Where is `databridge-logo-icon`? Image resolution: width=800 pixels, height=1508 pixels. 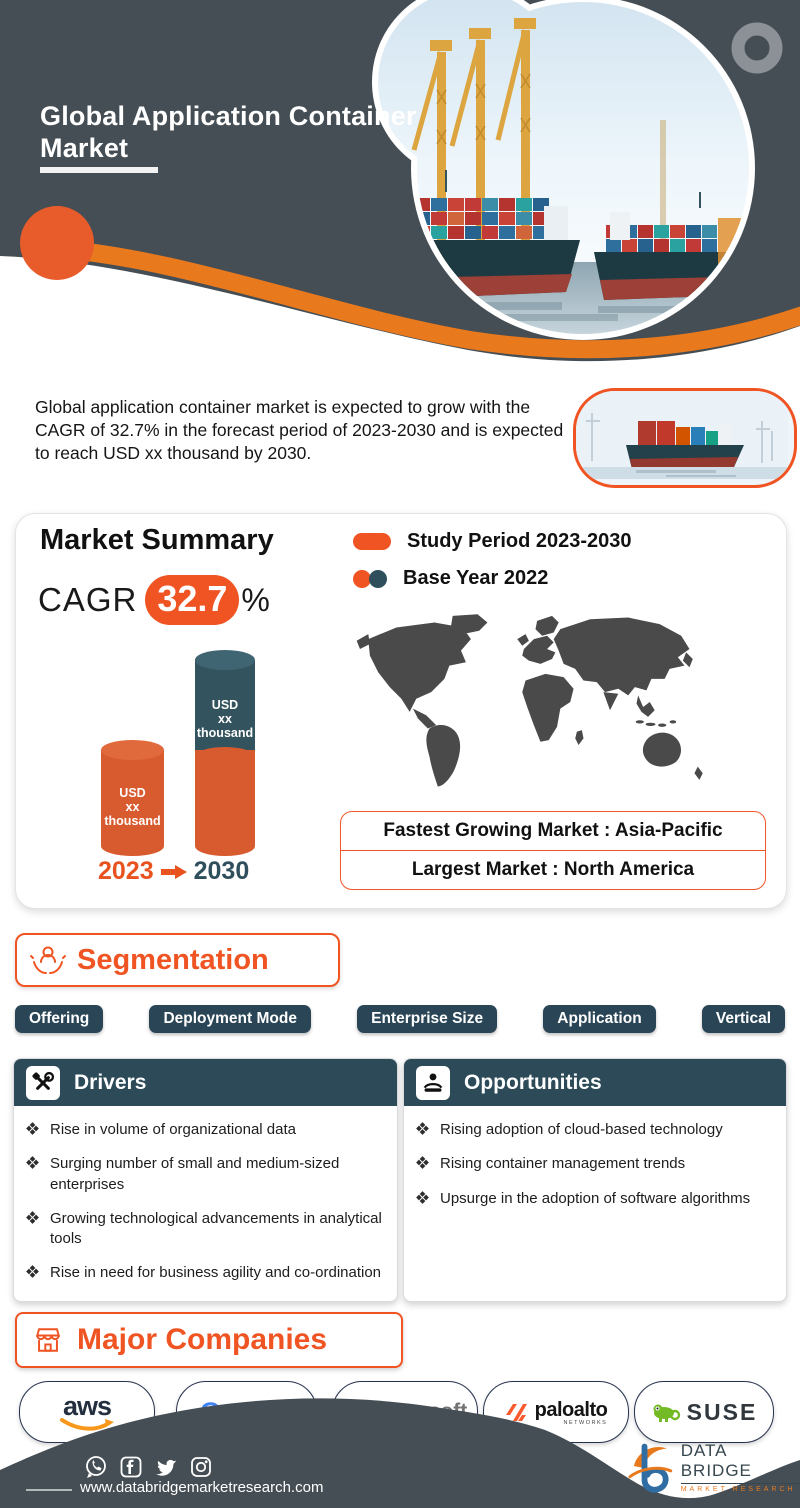
databridge-logo-icon is located at coordinates (650, 1468).